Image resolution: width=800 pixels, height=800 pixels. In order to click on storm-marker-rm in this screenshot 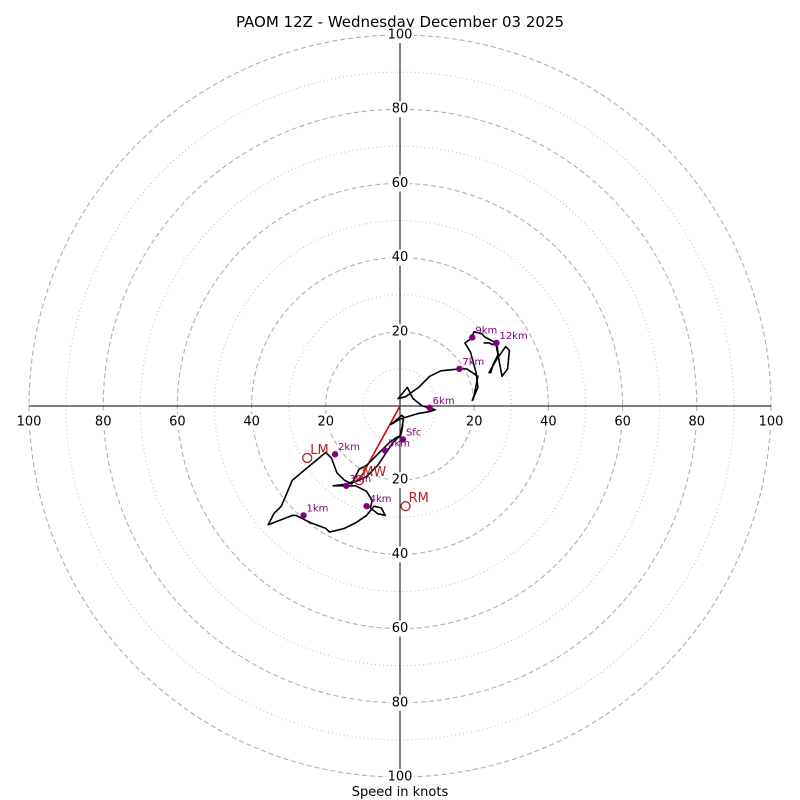, I will do `click(405, 506)`.